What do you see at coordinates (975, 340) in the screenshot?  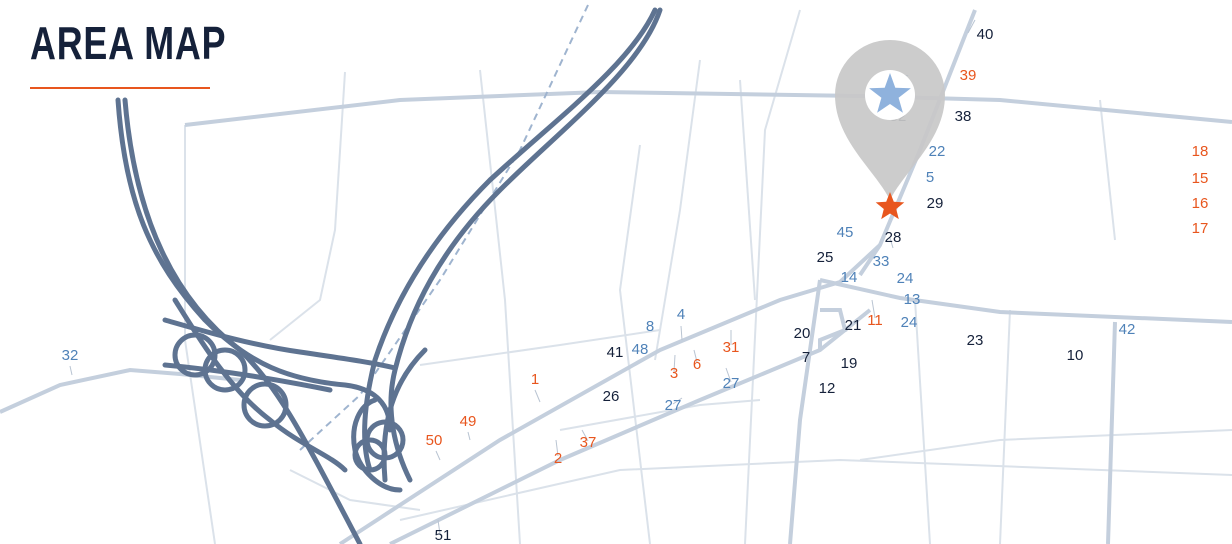 I see `map-marker-label: 23` at bounding box center [975, 340].